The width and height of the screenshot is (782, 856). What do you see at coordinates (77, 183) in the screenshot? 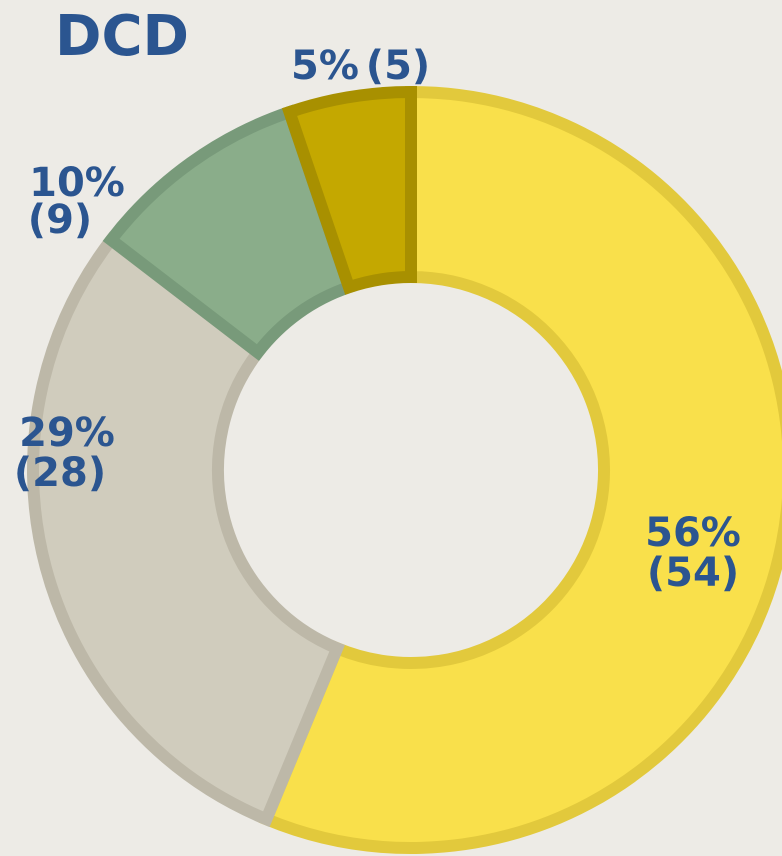
I see `percentage-label: 10%` at bounding box center [77, 183].